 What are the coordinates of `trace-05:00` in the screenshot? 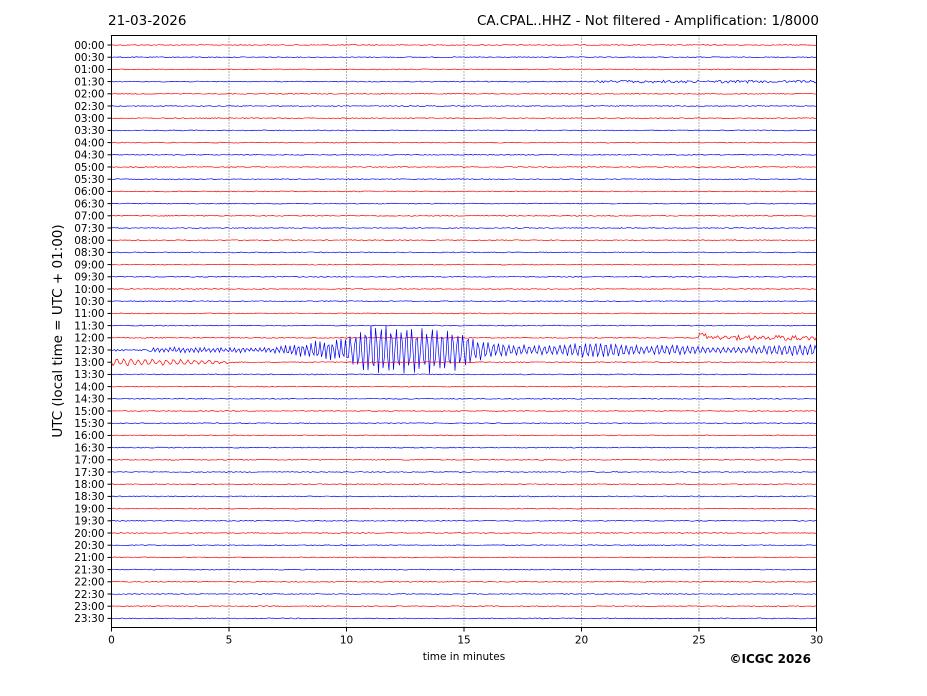 It's located at (464, 167).